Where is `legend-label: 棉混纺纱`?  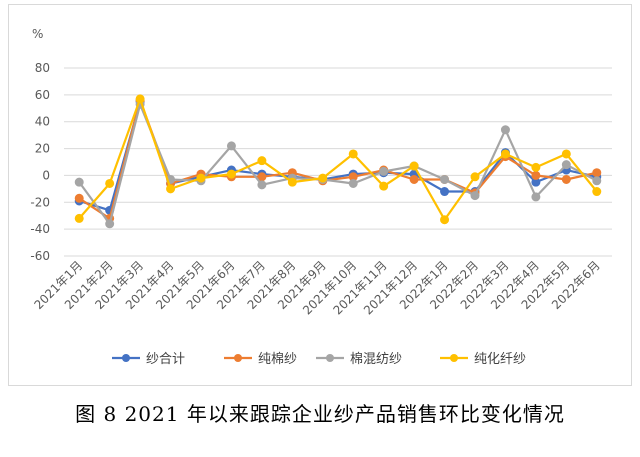 legend-label: 棉混纺纱 is located at coordinates (376, 359).